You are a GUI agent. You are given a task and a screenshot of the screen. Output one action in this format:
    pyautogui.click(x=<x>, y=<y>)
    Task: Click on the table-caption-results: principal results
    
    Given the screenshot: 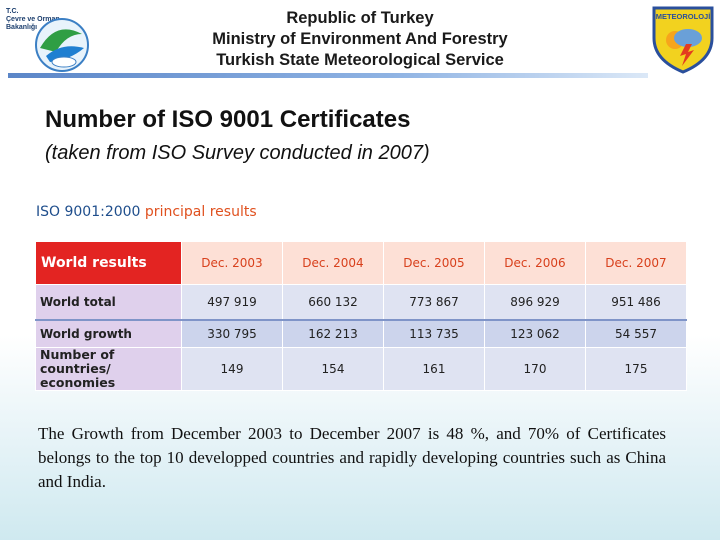 What is the action you would take?
    pyautogui.click(x=200, y=212)
    